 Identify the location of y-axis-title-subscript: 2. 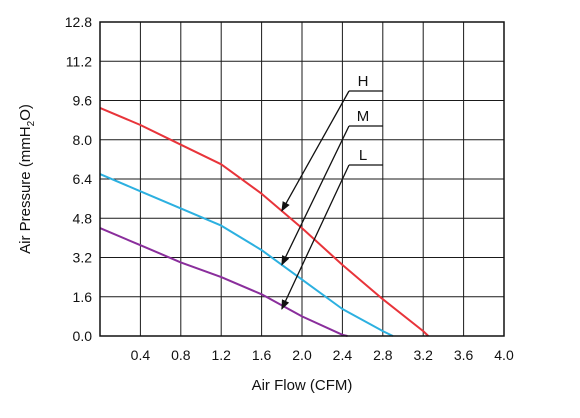
(31, 123).